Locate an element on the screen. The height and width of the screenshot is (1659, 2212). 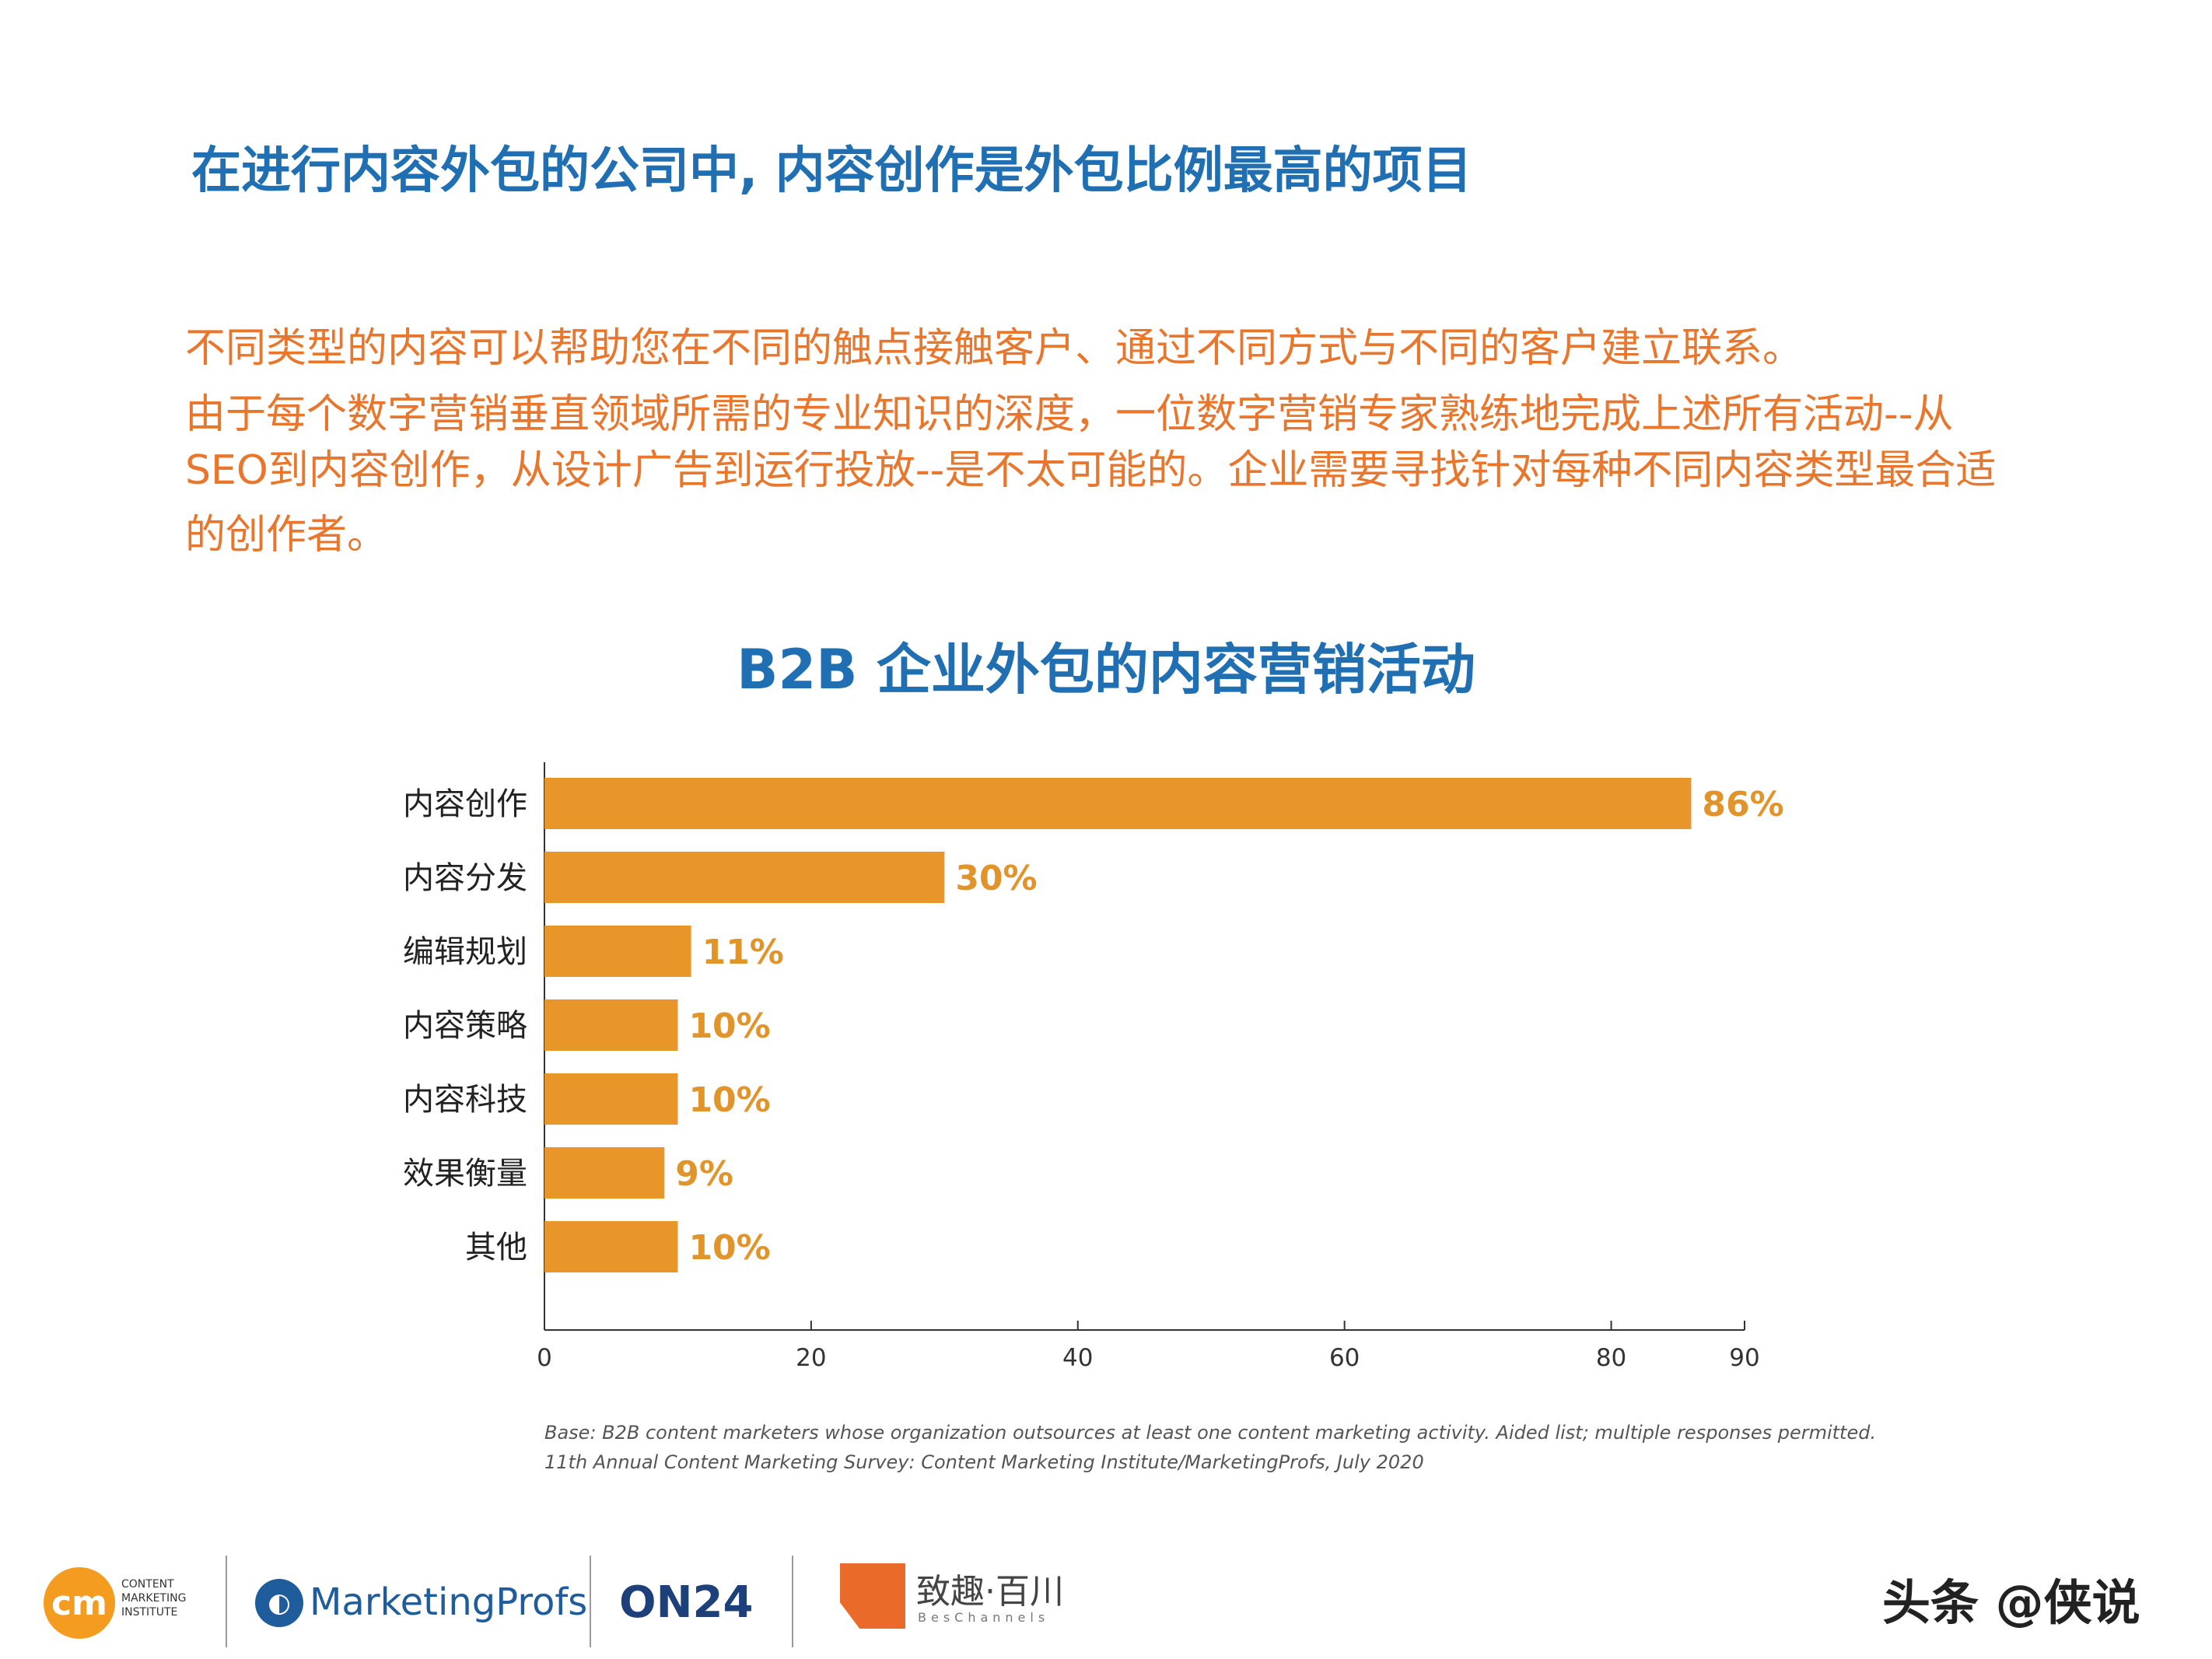
beschannels-subtitle: BesChannels is located at coordinates (984, 1618).